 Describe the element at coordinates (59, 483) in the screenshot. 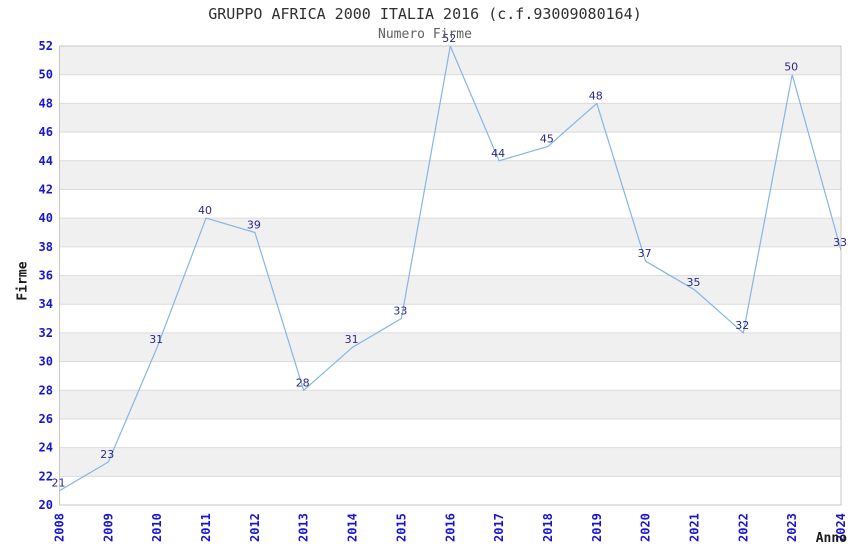

I see `data-label: 21` at that location.